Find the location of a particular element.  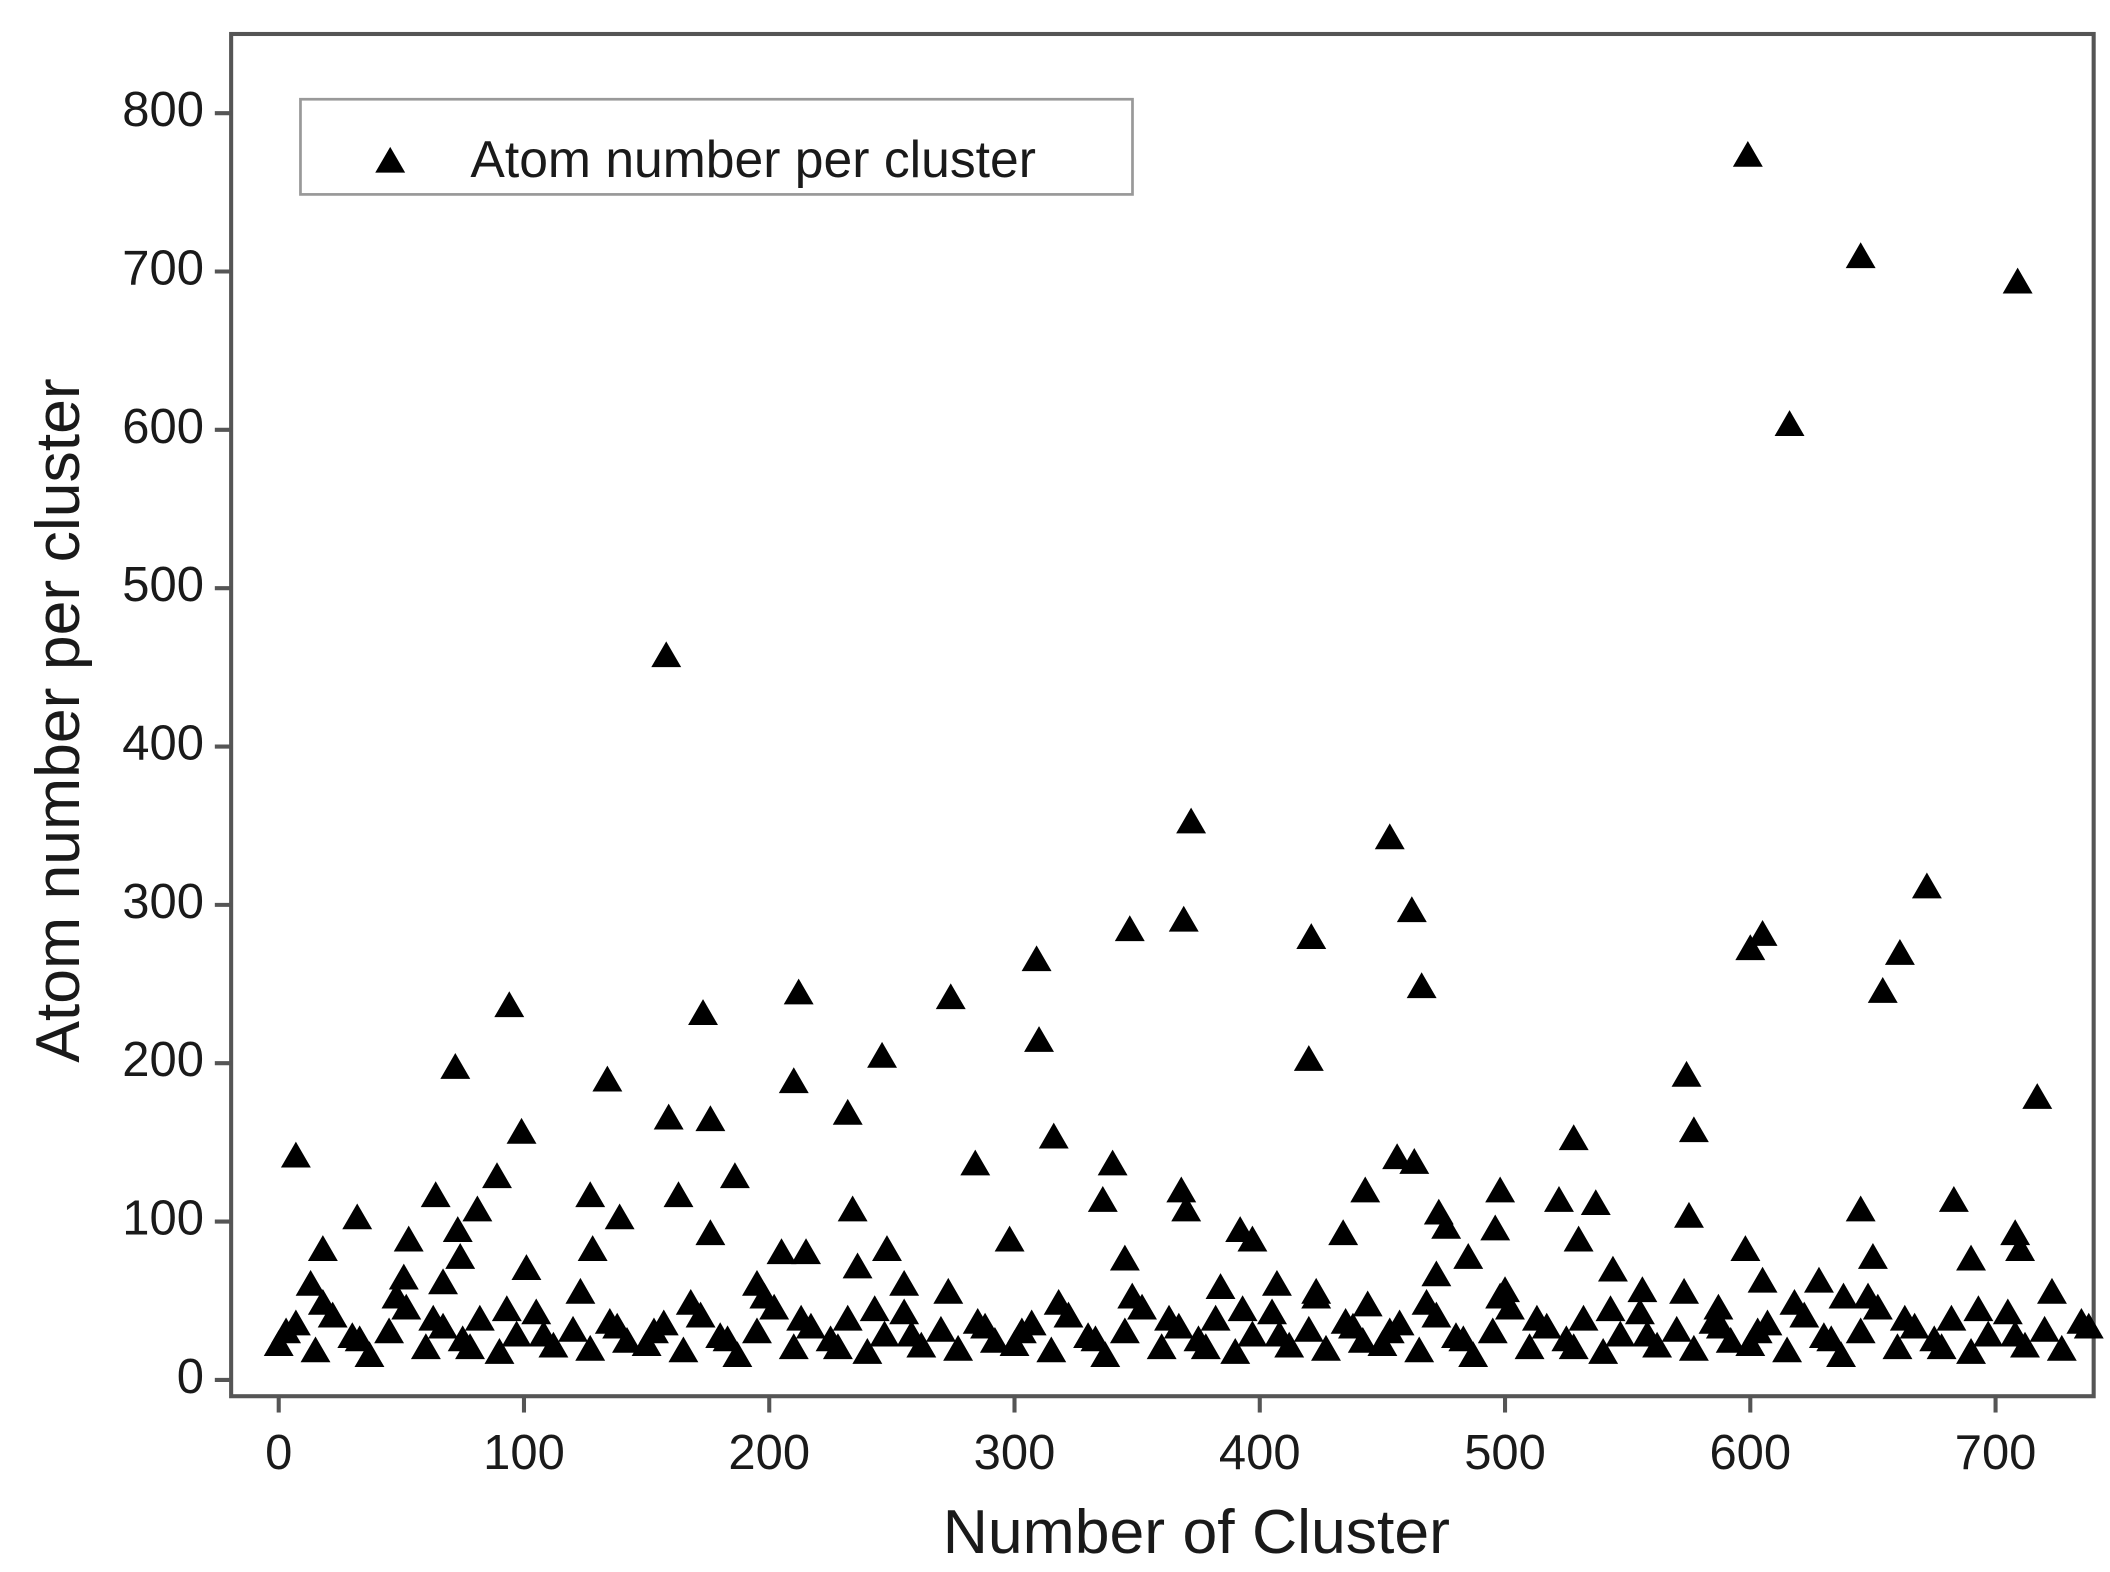

x-tick-label: 300 is located at coordinates (1015, 1453).